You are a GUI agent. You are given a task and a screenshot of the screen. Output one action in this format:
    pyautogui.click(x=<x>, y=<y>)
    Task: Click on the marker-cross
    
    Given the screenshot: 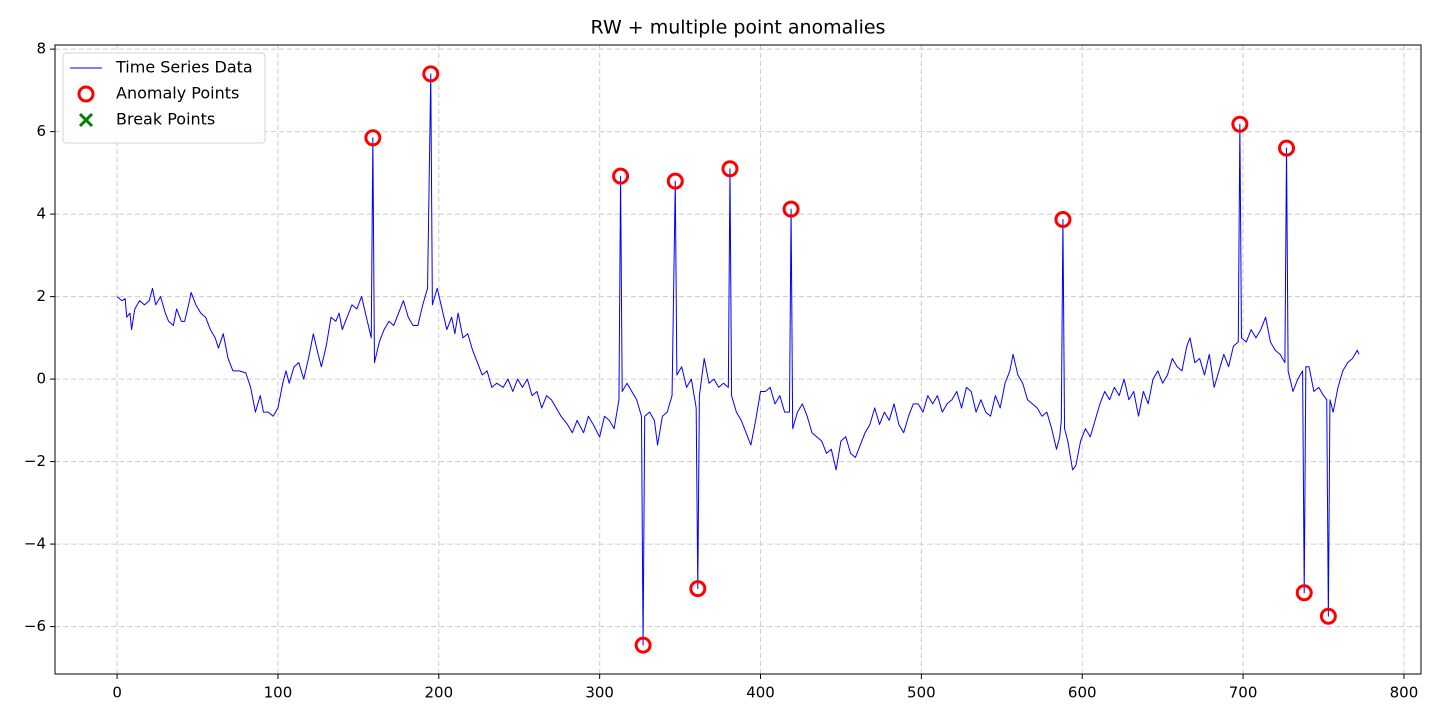 What is the action you would take?
    pyautogui.click(x=86, y=120)
    